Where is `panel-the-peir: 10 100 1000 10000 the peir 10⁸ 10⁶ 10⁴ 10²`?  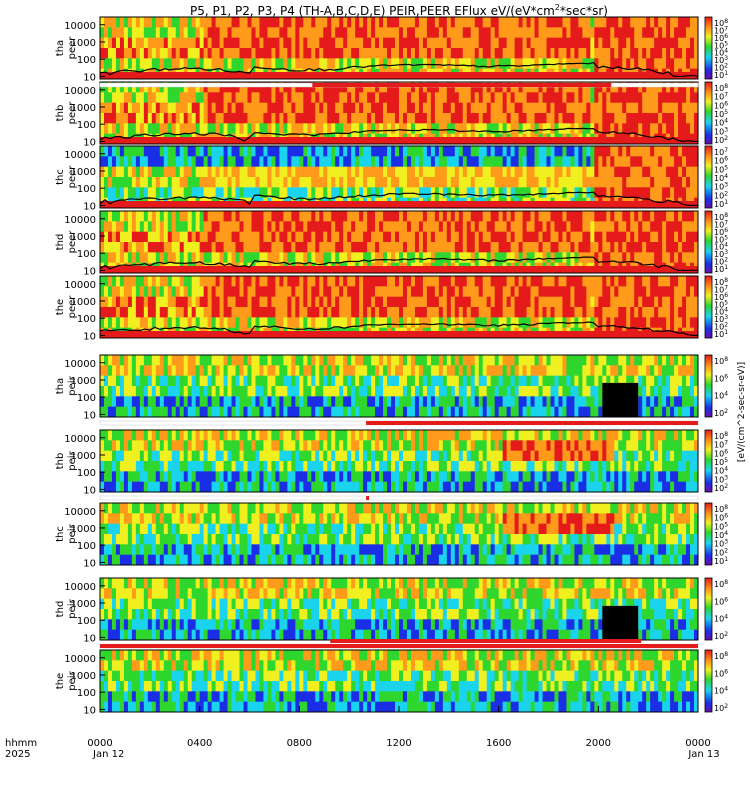 panel-the-peir: 10 100 1000 10000 the peir 10⁸ 10⁶ 10⁴ 10² is located at coordinates (391, 682).